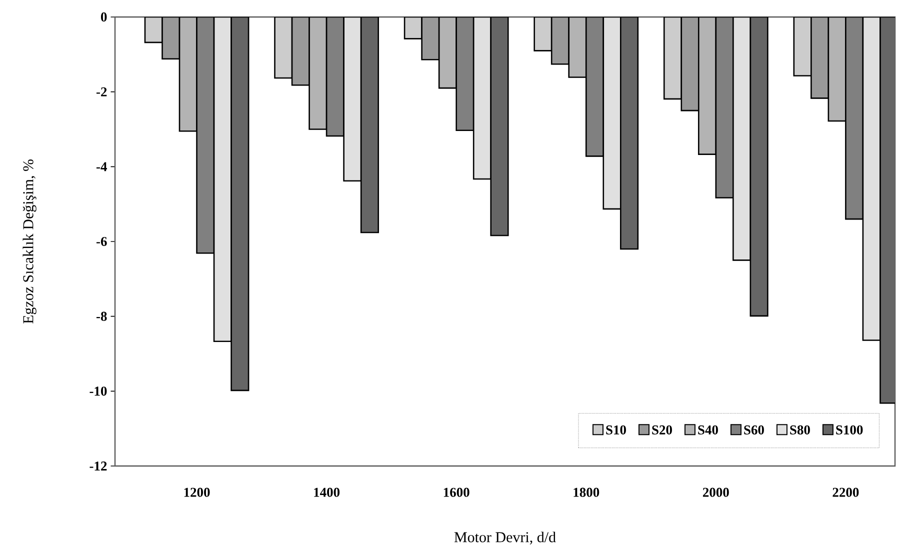 Image resolution: width=897 pixels, height=551 pixels. I want to click on x-tick-label: 1600, so click(457, 492).